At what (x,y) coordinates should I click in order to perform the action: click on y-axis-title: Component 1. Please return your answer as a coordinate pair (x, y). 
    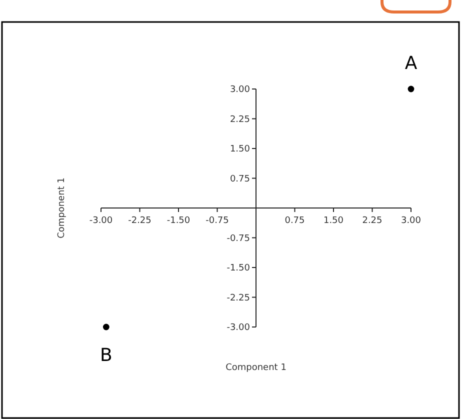
    Looking at the image, I should click on (62, 208).